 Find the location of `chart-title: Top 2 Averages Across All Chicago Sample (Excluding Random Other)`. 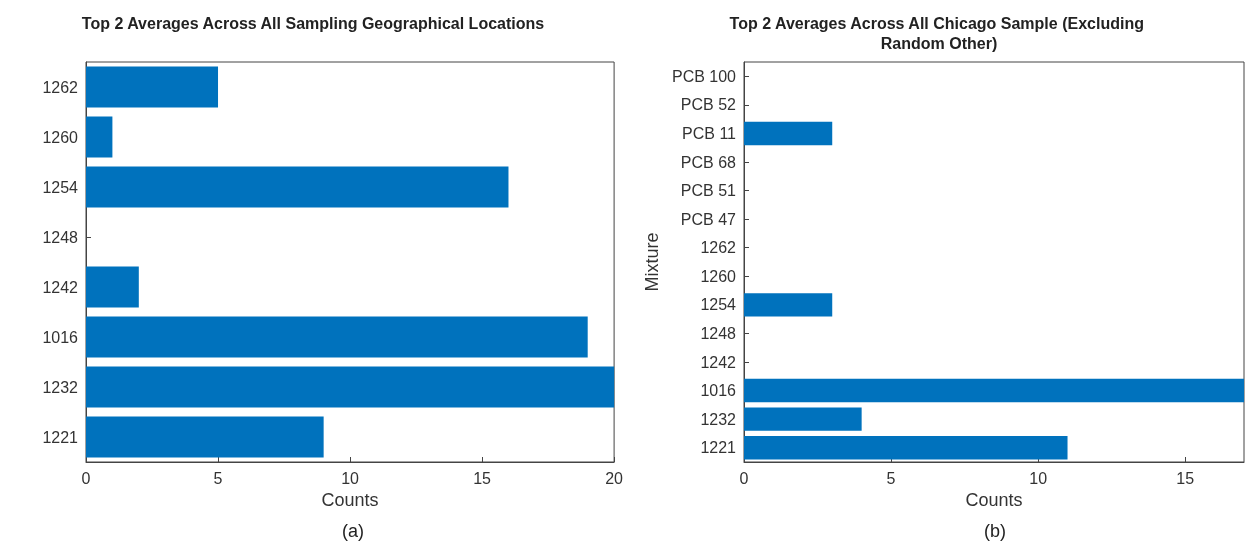

chart-title: Top 2 Averages Across All Chicago Sample (Excluding Random Other) is located at coordinates (939, 33).